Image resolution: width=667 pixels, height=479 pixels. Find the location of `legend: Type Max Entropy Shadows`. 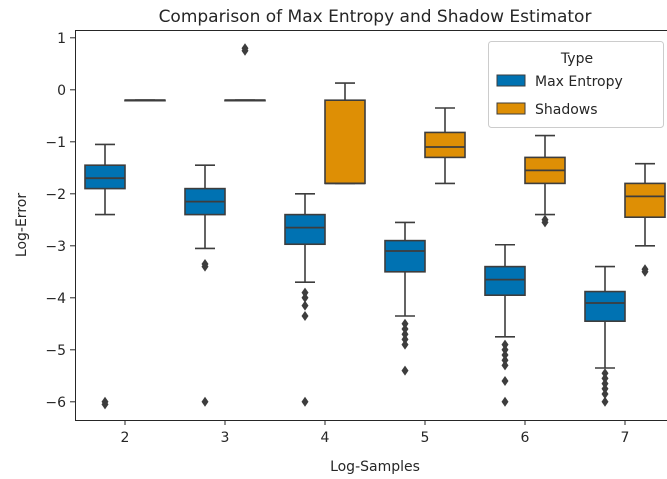

legend: Type Max Entropy Shadows is located at coordinates (576, 84).